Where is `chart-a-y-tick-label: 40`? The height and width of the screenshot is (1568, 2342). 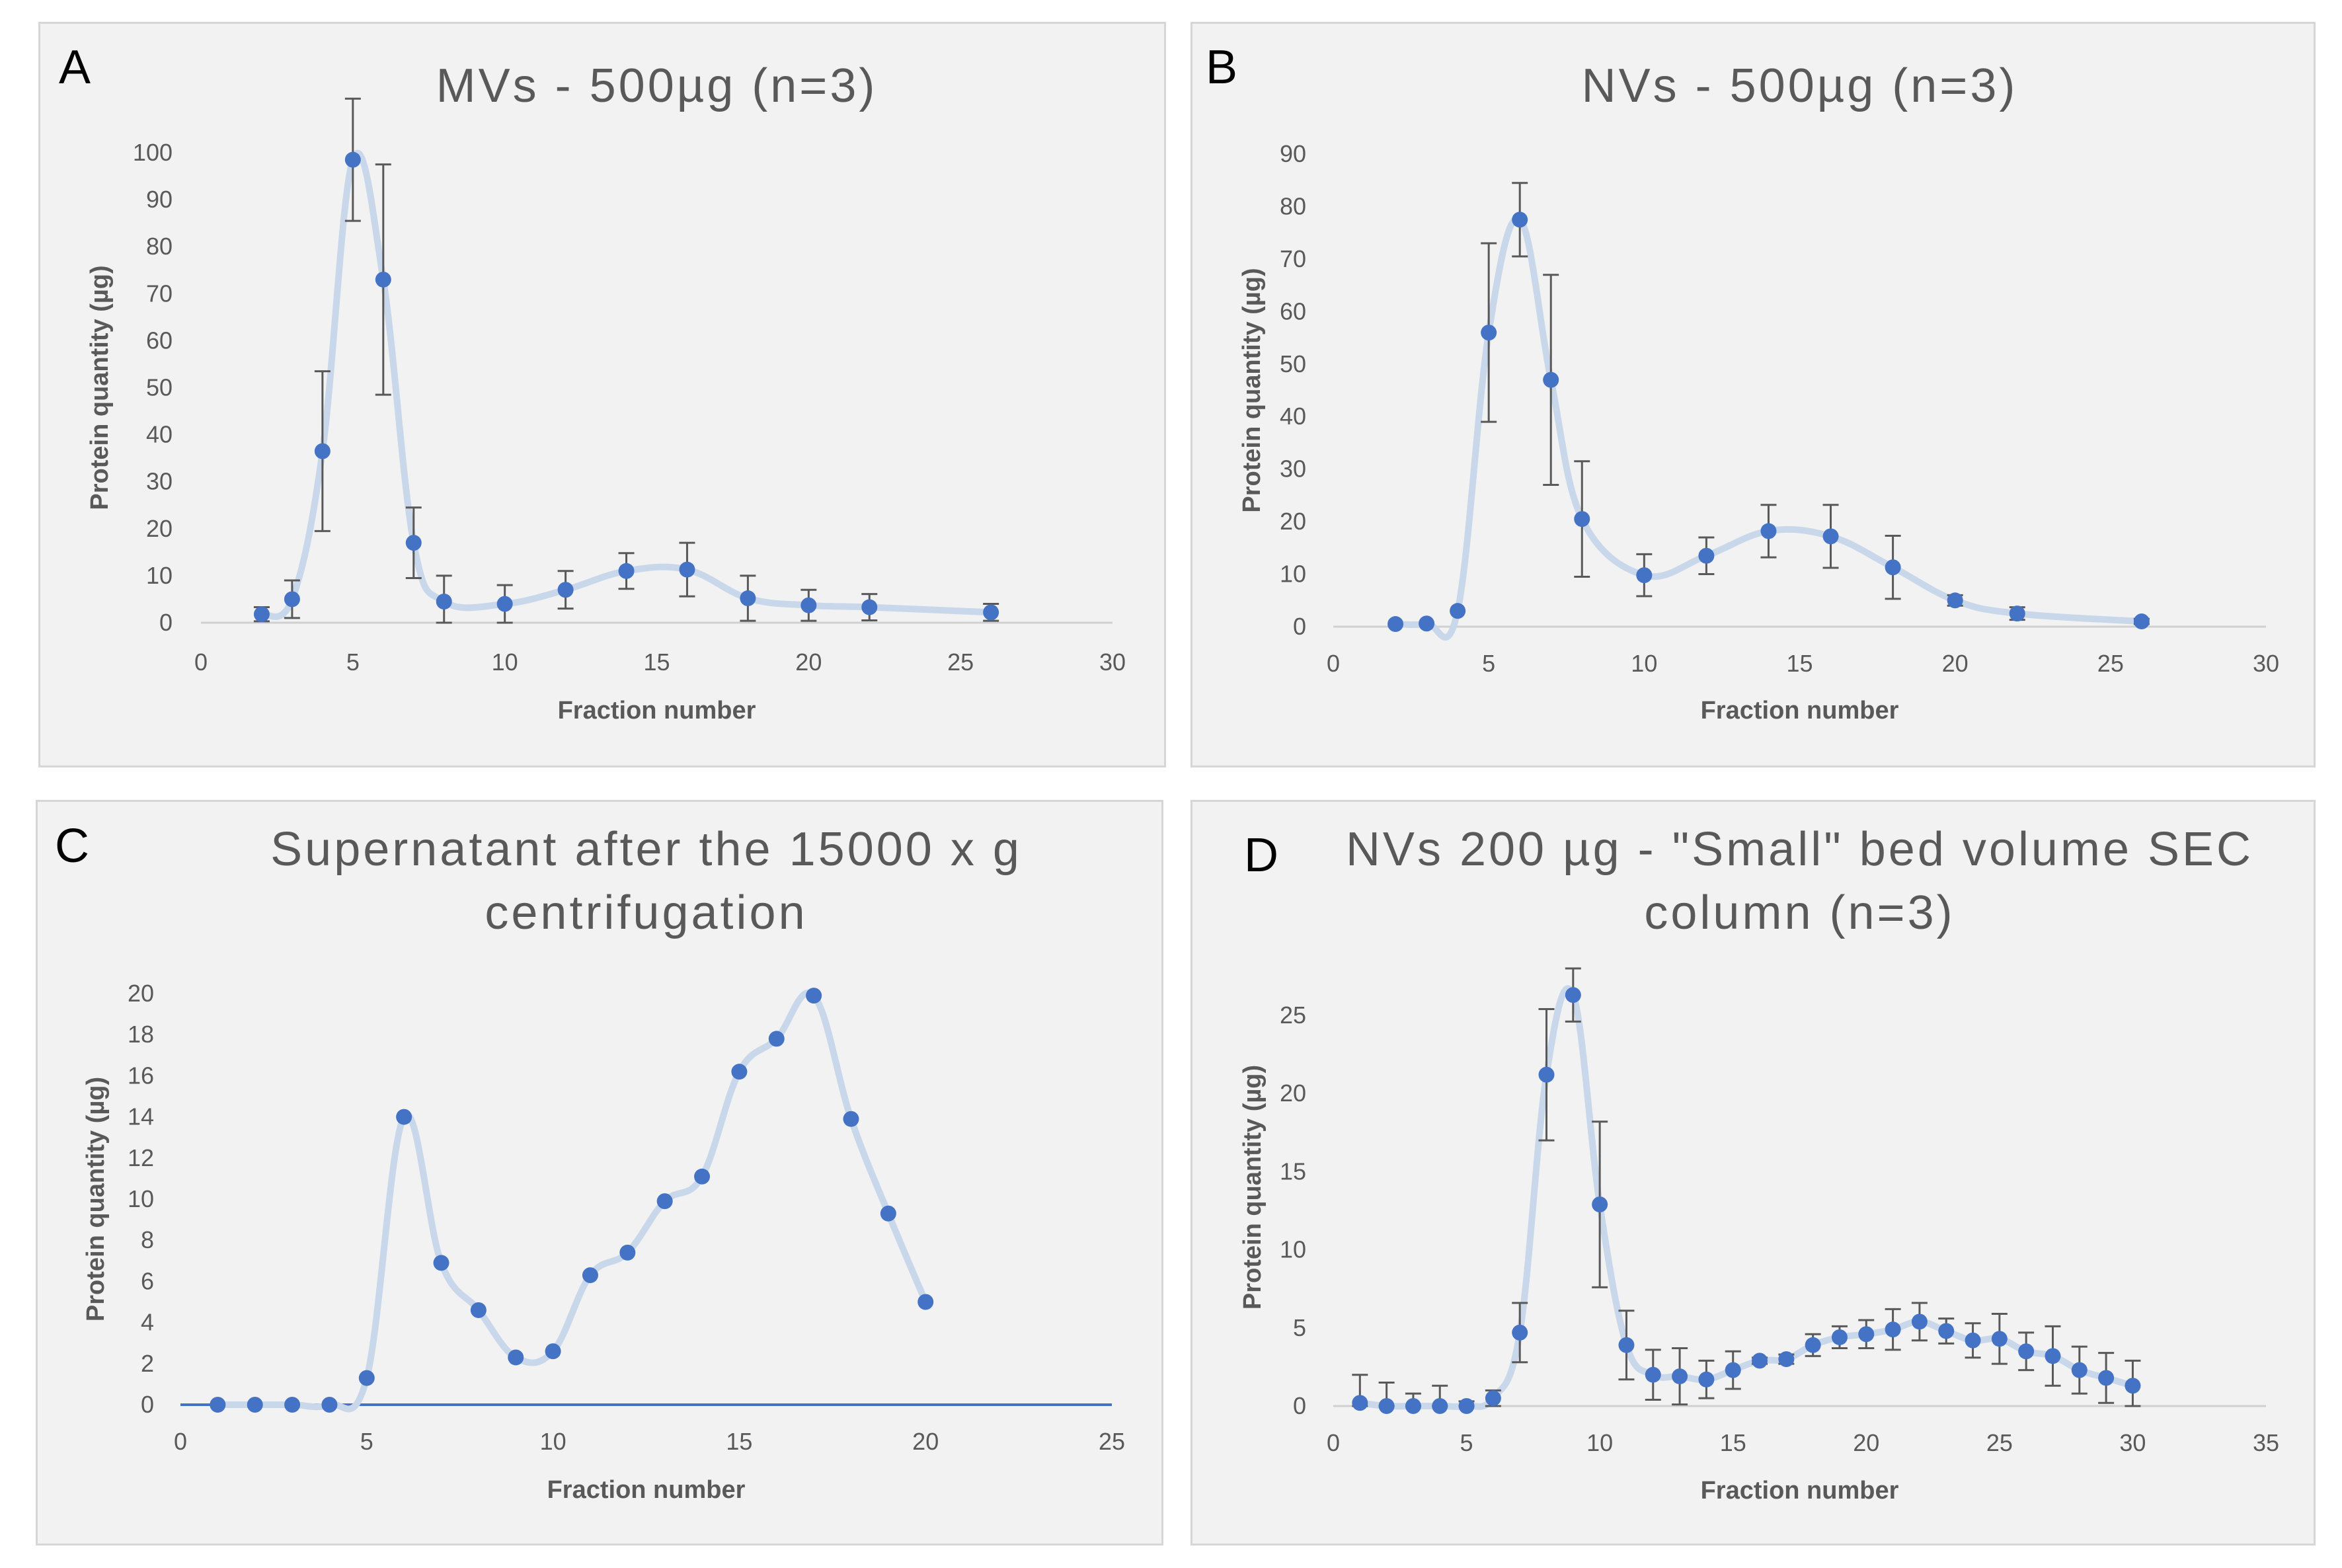
chart-a-y-tick-label: 40 is located at coordinates (159, 434).